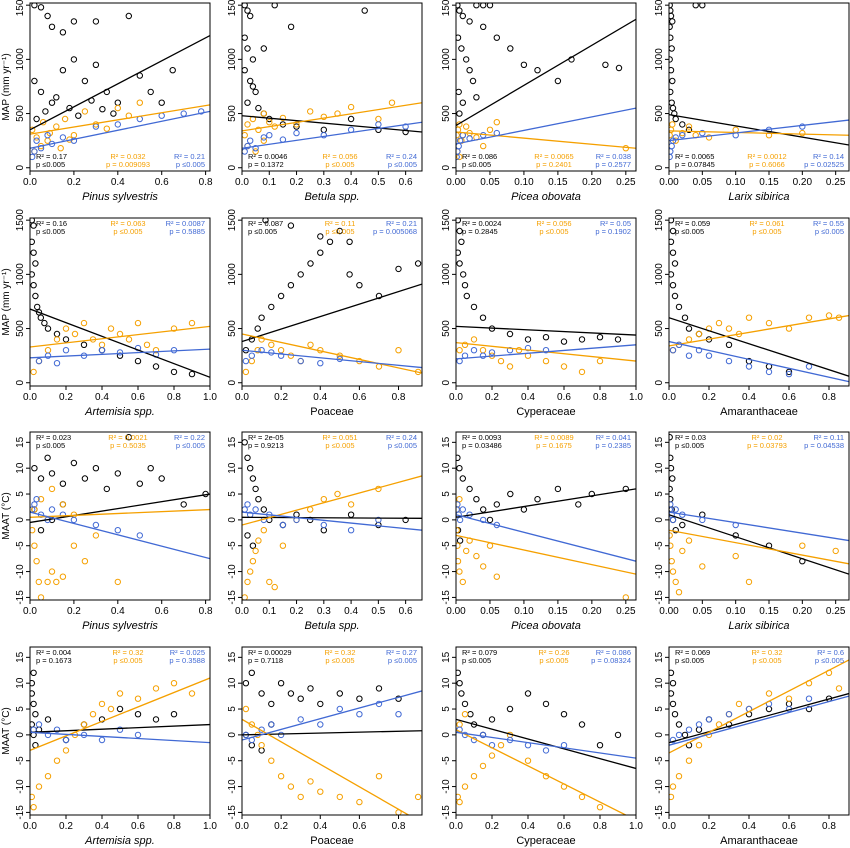  What do you see at coordinates (690, 437) in the screenshot?
I see `stat-r2: R² = 0.03` at bounding box center [690, 437].